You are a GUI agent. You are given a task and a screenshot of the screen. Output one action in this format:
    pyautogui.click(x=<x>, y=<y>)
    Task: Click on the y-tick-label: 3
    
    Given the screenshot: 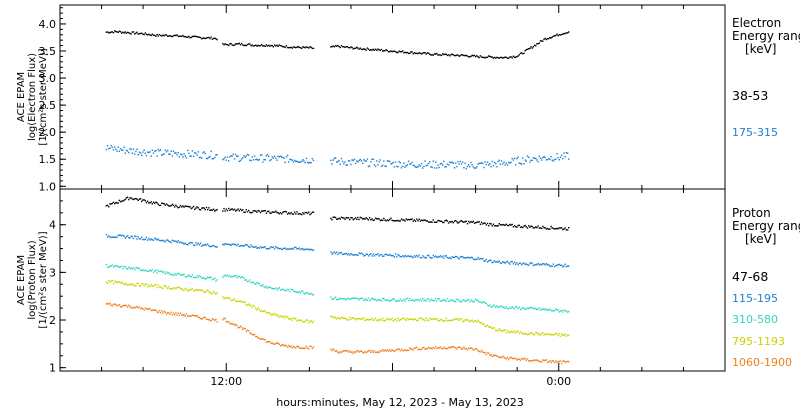 What is the action you would take?
    pyautogui.click(x=52, y=272)
    